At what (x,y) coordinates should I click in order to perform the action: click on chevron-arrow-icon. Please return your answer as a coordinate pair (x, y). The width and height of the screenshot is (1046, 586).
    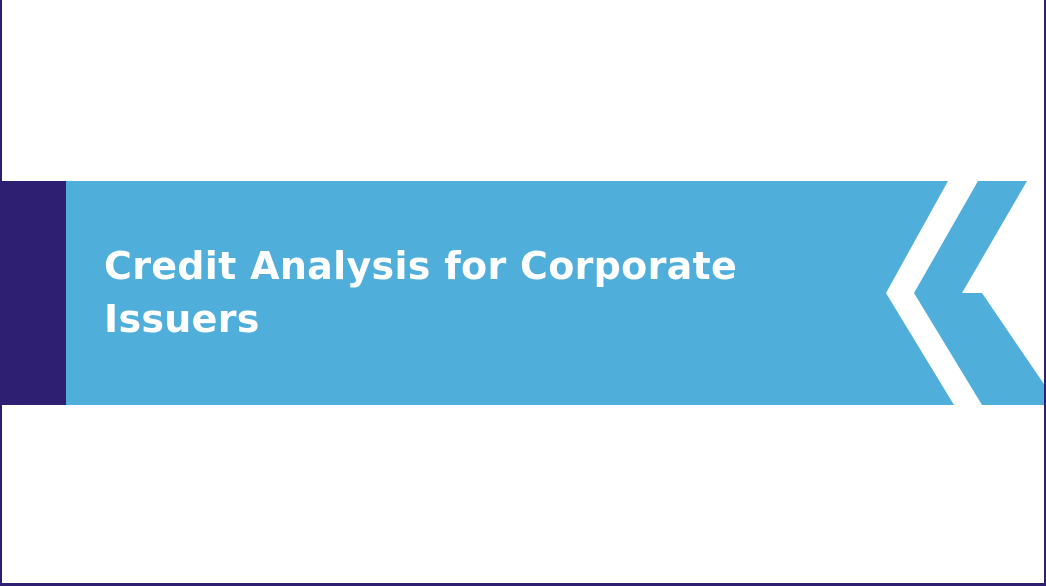
    Looking at the image, I should click on (979, 293).